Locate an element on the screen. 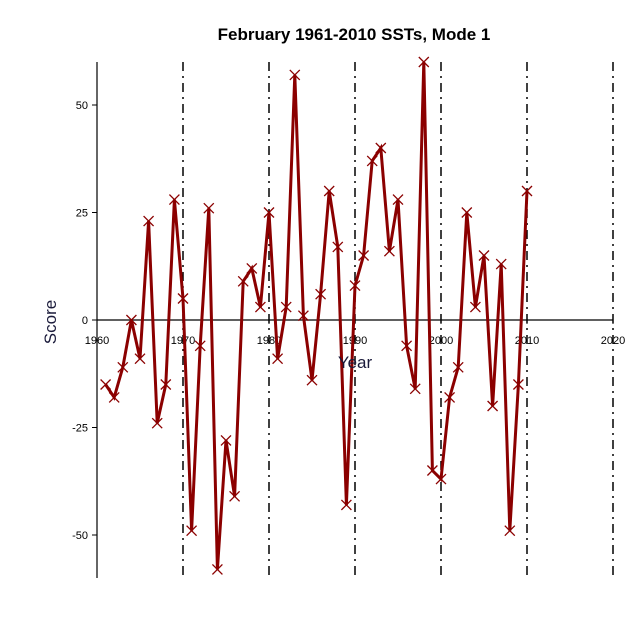 Image resolution: width=642 pixels, height=644 pixels. x-tick-label: 2010 is located at coordinates (527, 341).